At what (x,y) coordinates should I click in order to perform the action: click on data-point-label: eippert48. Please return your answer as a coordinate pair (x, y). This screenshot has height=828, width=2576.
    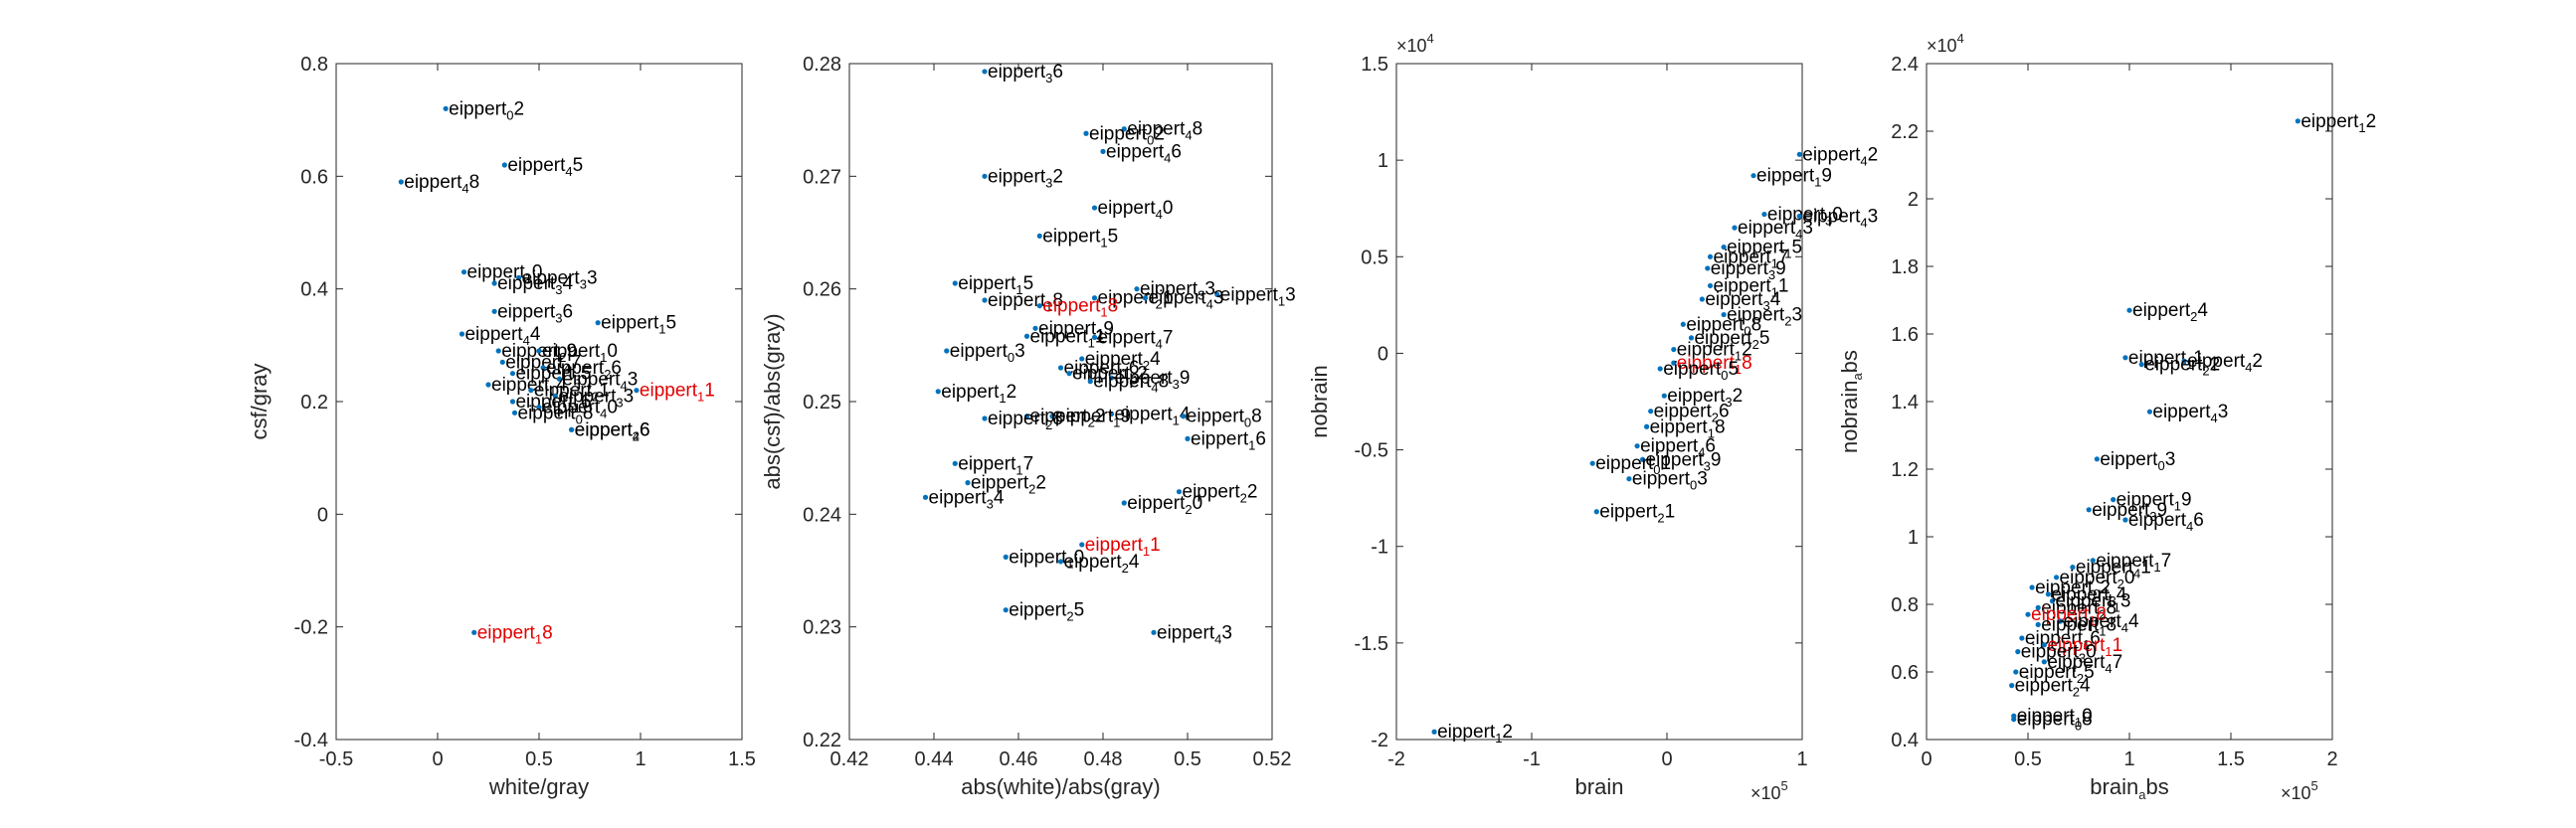
    Looking at the image, I should click on (1131, 384).